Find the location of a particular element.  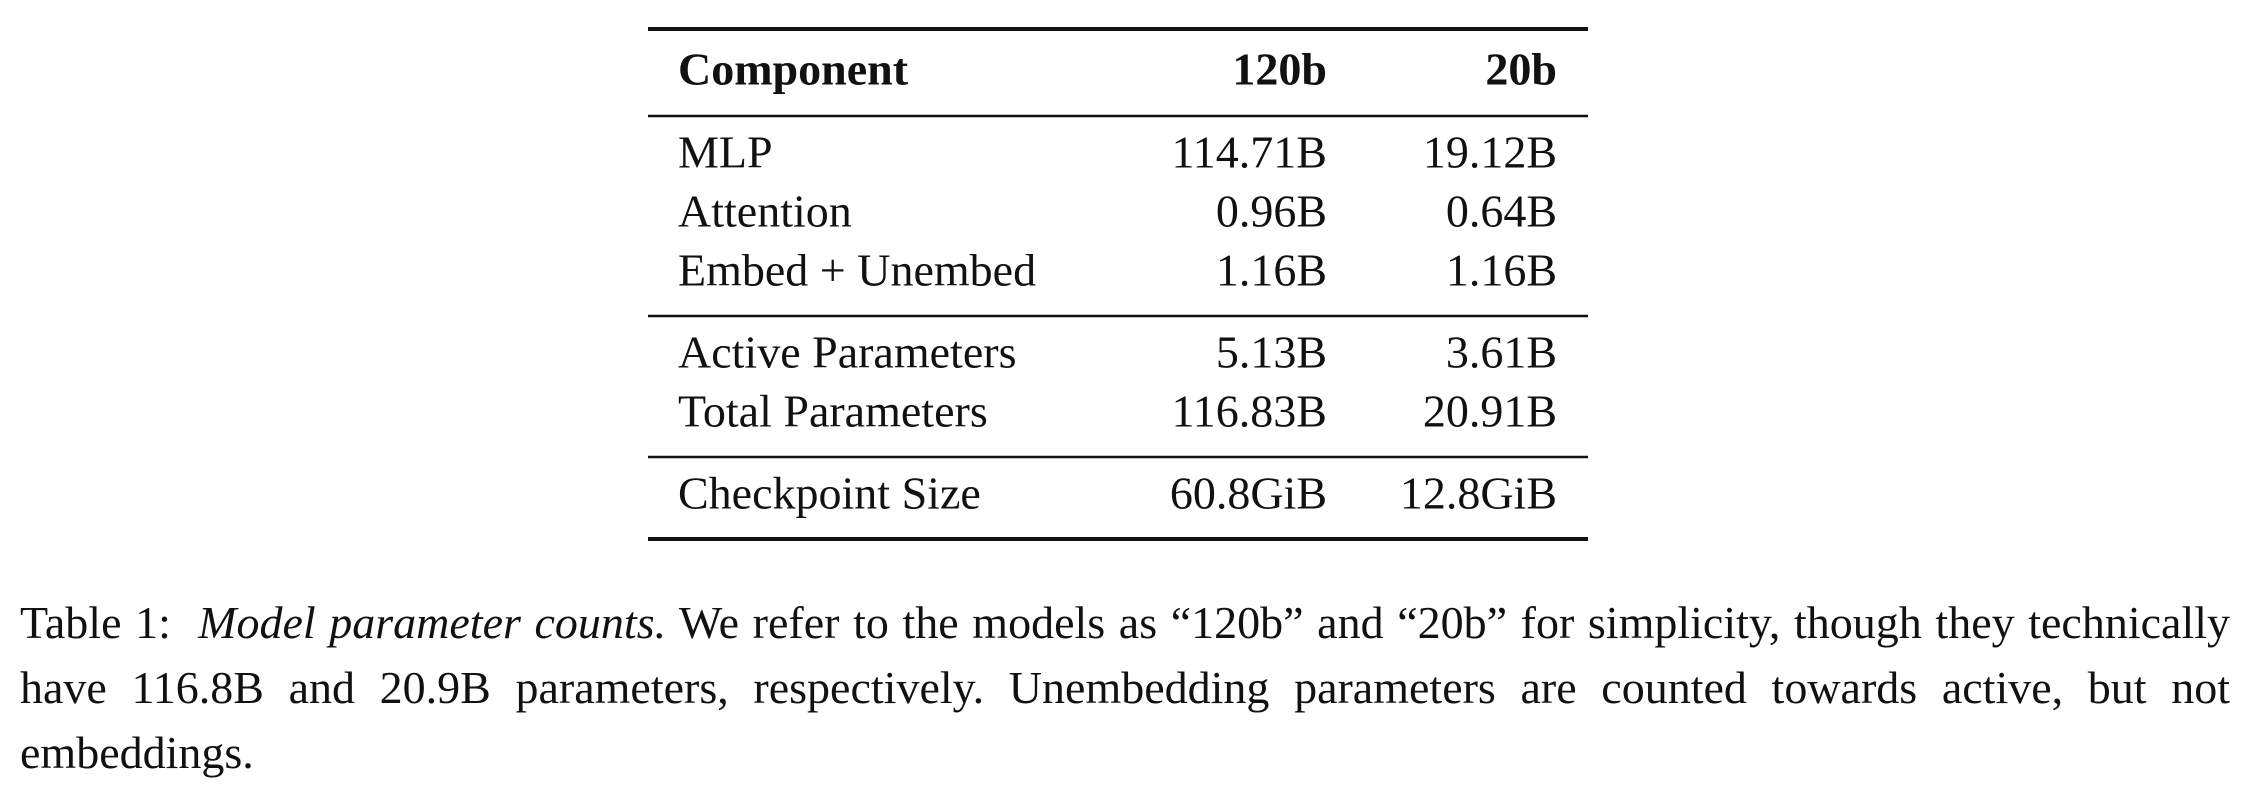

header-cell: Component is located at coordinates (793, 69).